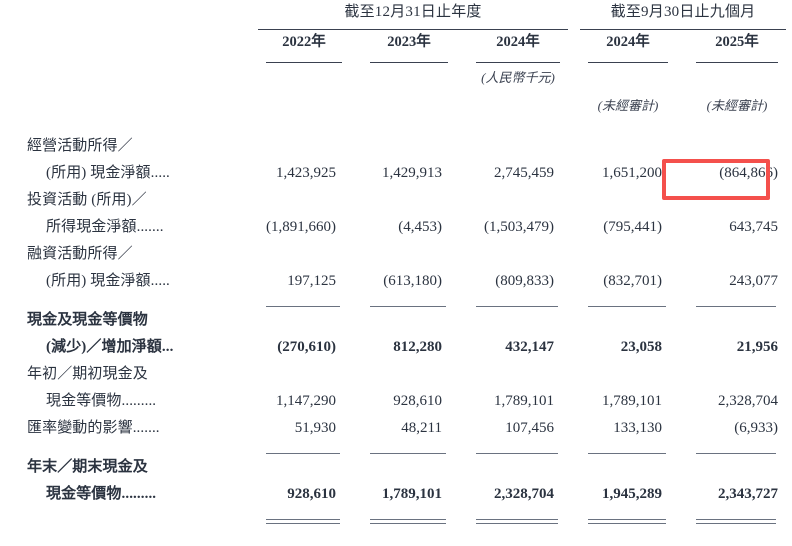  What do you see at coordinates (304, 58) in the screenshot?
I see `year-rule-2022` at bounding box center [304, 58].